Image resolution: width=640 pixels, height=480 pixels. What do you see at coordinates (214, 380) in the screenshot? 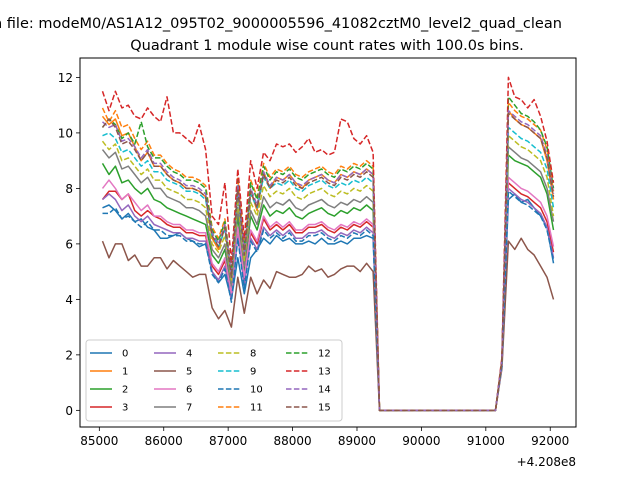
I see `legend-frame` at bounding box center [214, 380].